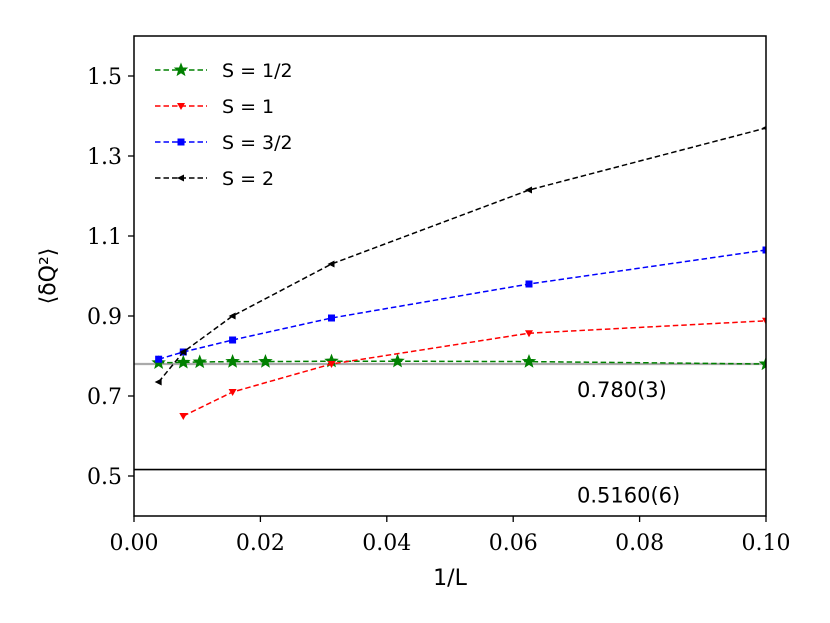 The width and height of the screenshot is (830, 623). What do you see at coordinates (104, 397) in the screenshot?
I see `y-tick-label: 0.7` at bounding box center [104, 397].